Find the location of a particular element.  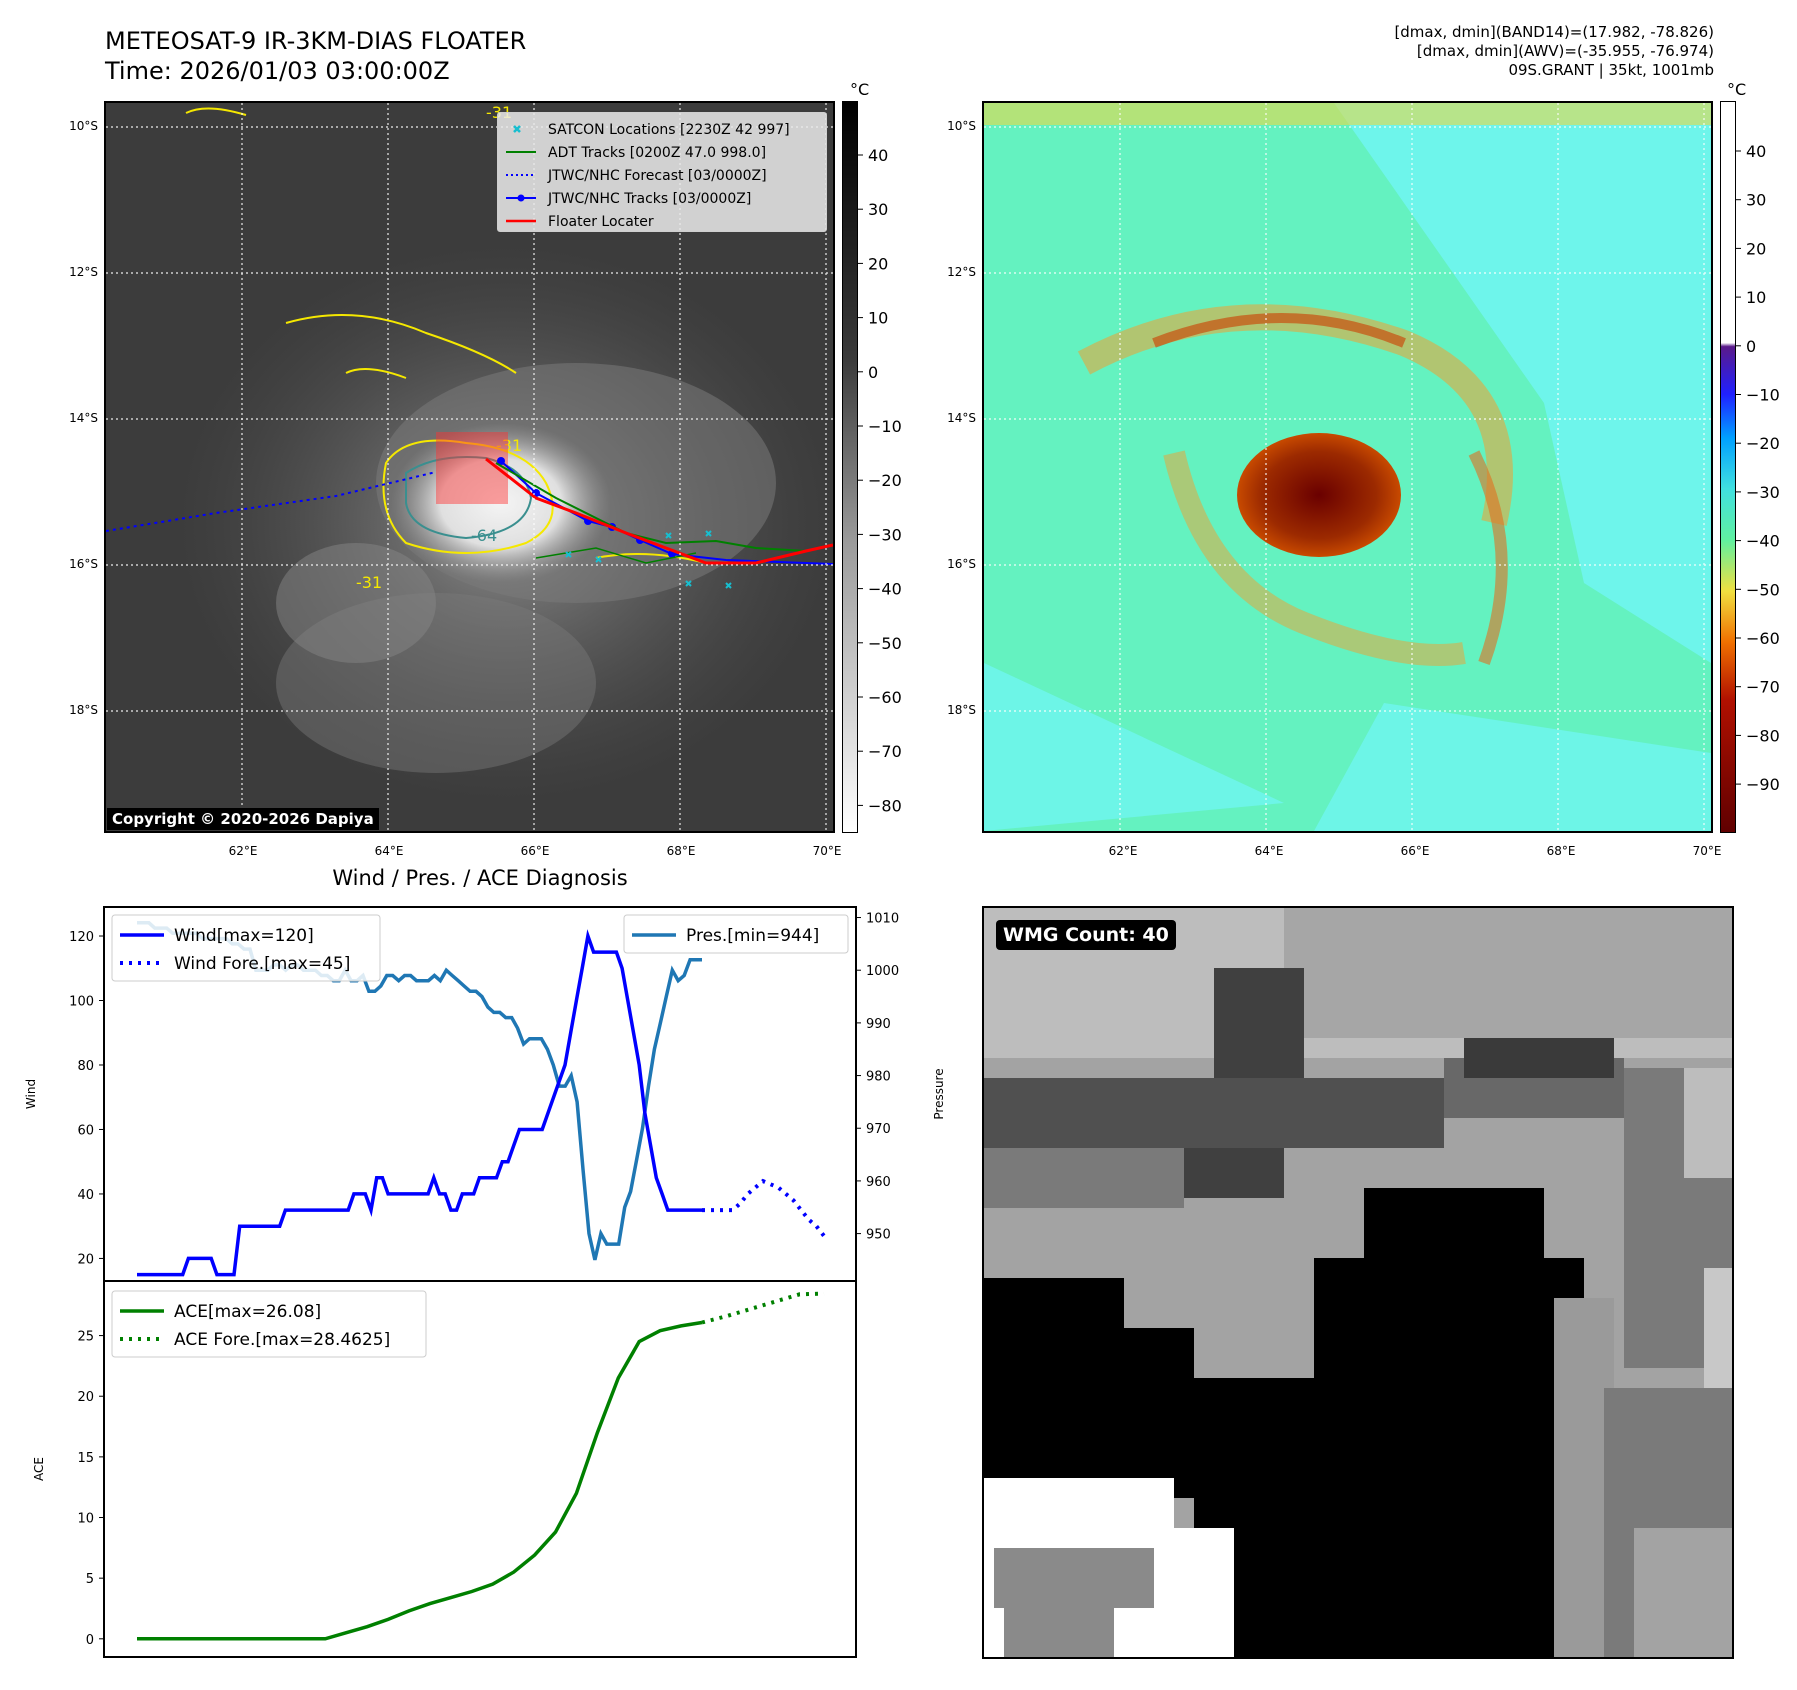

awv-colorbar-tick-label: −40 is located at coordinates (1763, 541).